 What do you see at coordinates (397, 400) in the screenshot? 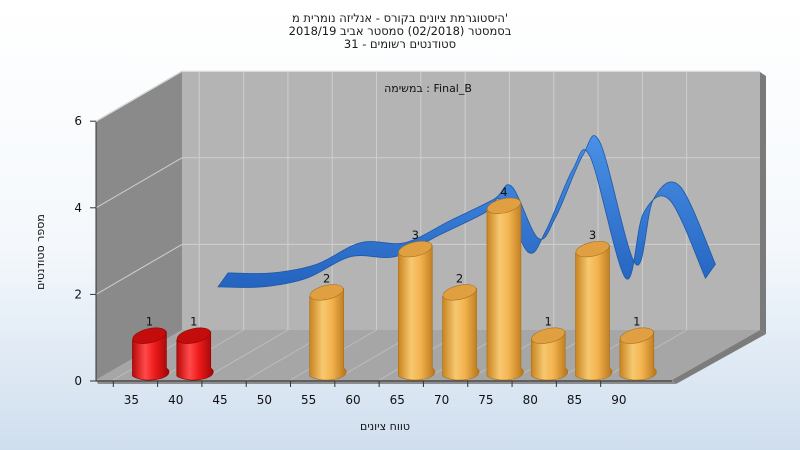
I see `x-tick-label: 65` at bounding box center [397, 400].